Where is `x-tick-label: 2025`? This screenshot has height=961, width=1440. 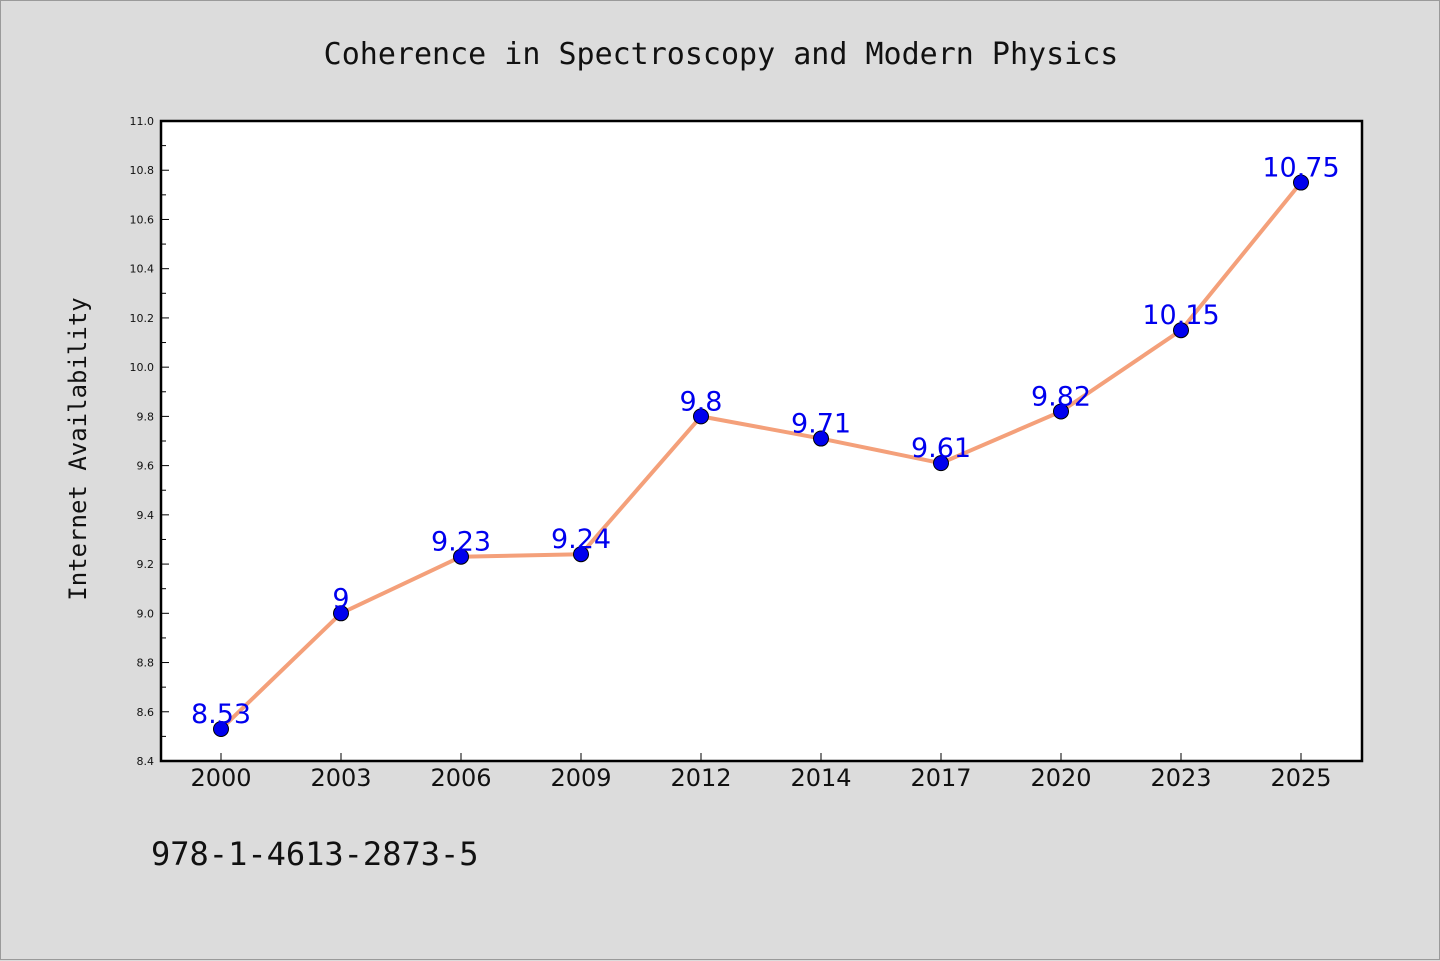 x-tick-label: 2025 is located at coordinates (1300, 778).